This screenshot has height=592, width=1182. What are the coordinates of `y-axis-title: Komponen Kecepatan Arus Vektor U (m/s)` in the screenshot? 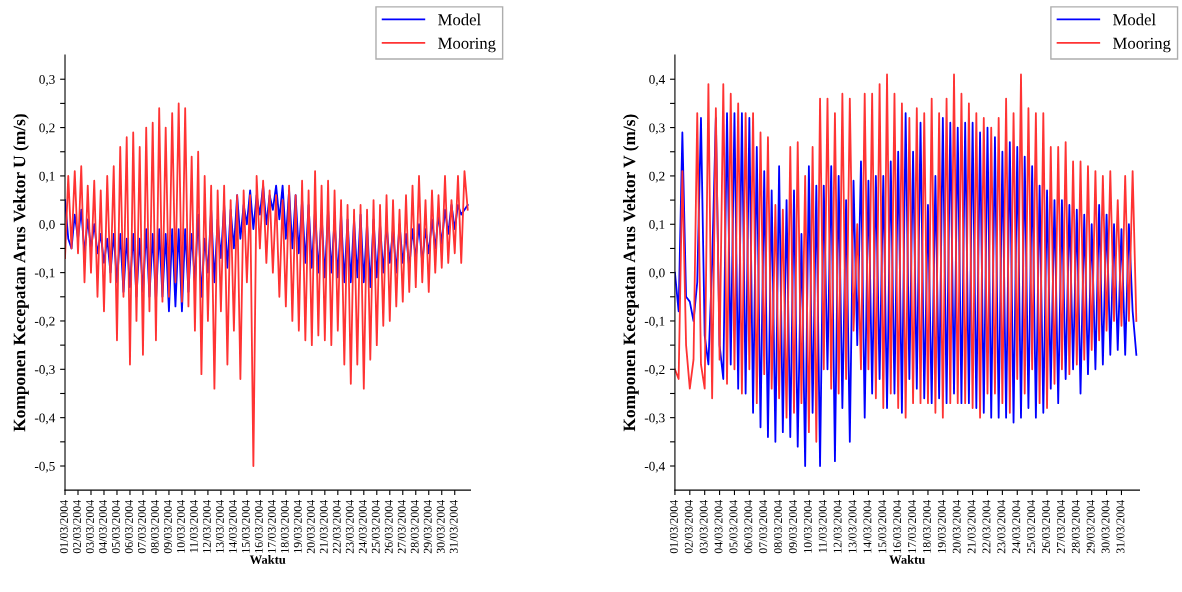 It's located at (21, 273).